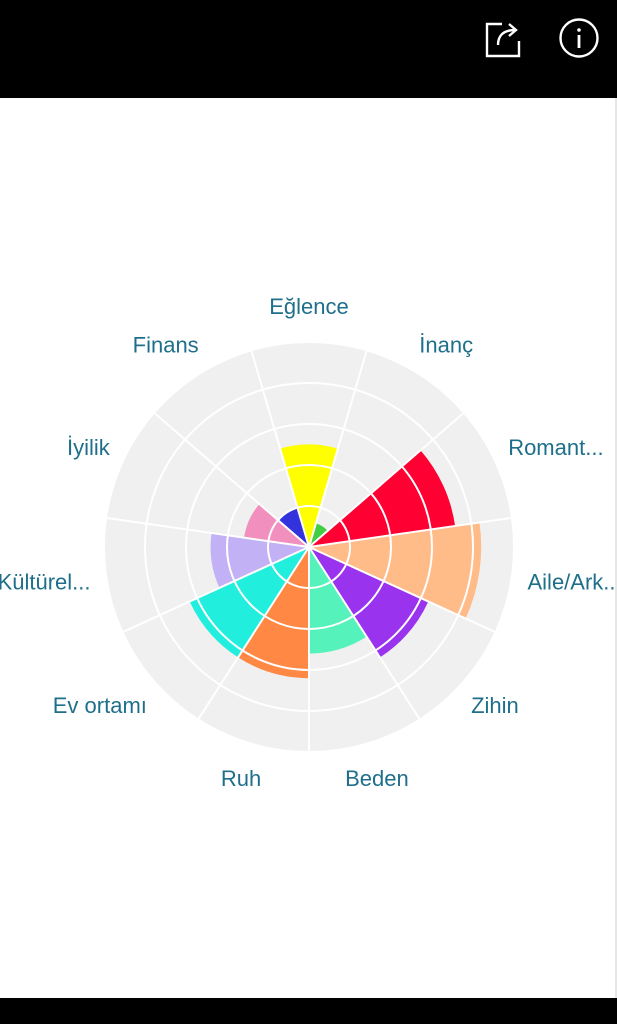 The height and width of the screenshot is (1024, 617). Describe the element at coordinates (495, 705) in the screenshot. I see `category-label-5: Zihin` at that location.